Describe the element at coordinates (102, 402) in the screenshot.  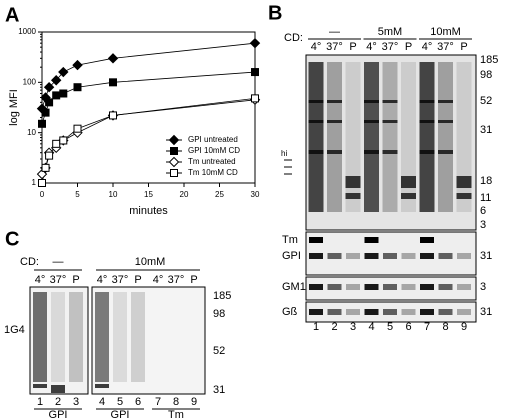
I see `lane-number: 4` at that location.